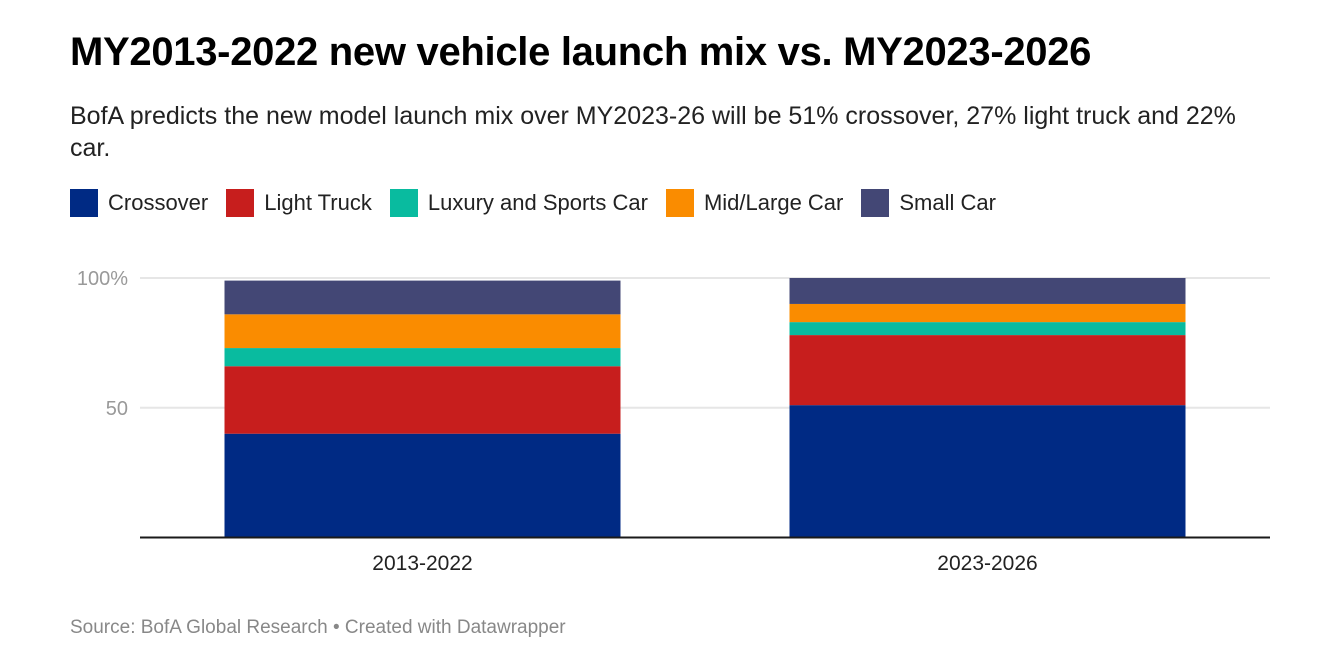 The image size is (1340, 672). I want to click on legend-item: Small Car, so click(928, 203).